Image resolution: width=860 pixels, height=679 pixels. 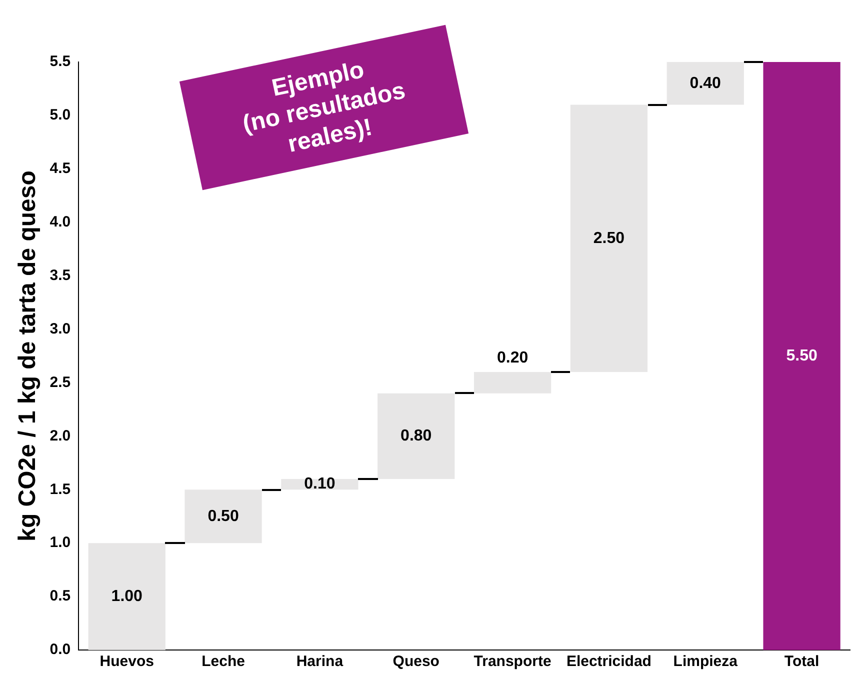 I want to click on x-tick-label: Queso, so click(x=416, y=661).